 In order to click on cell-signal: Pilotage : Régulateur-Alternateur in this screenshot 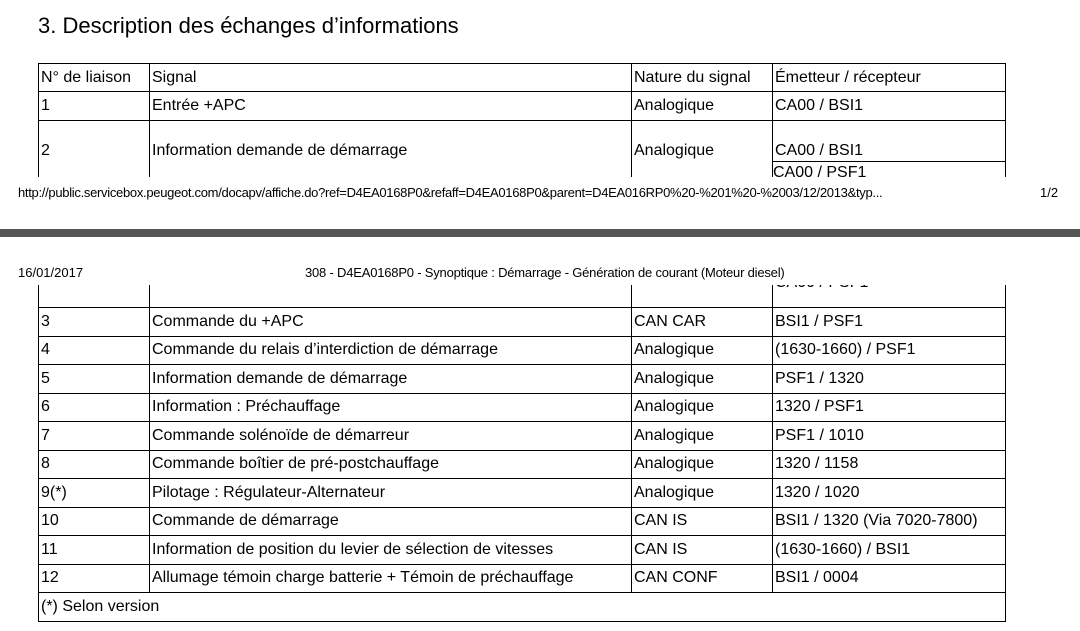, I will do `click(390, 493)`.